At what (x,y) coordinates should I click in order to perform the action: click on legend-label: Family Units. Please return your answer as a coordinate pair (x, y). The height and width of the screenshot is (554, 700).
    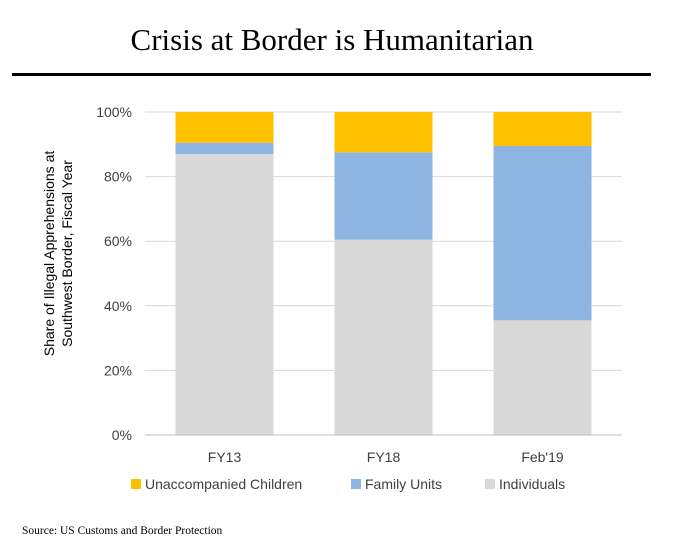
    Looking at the image, I should click on (403, 484).